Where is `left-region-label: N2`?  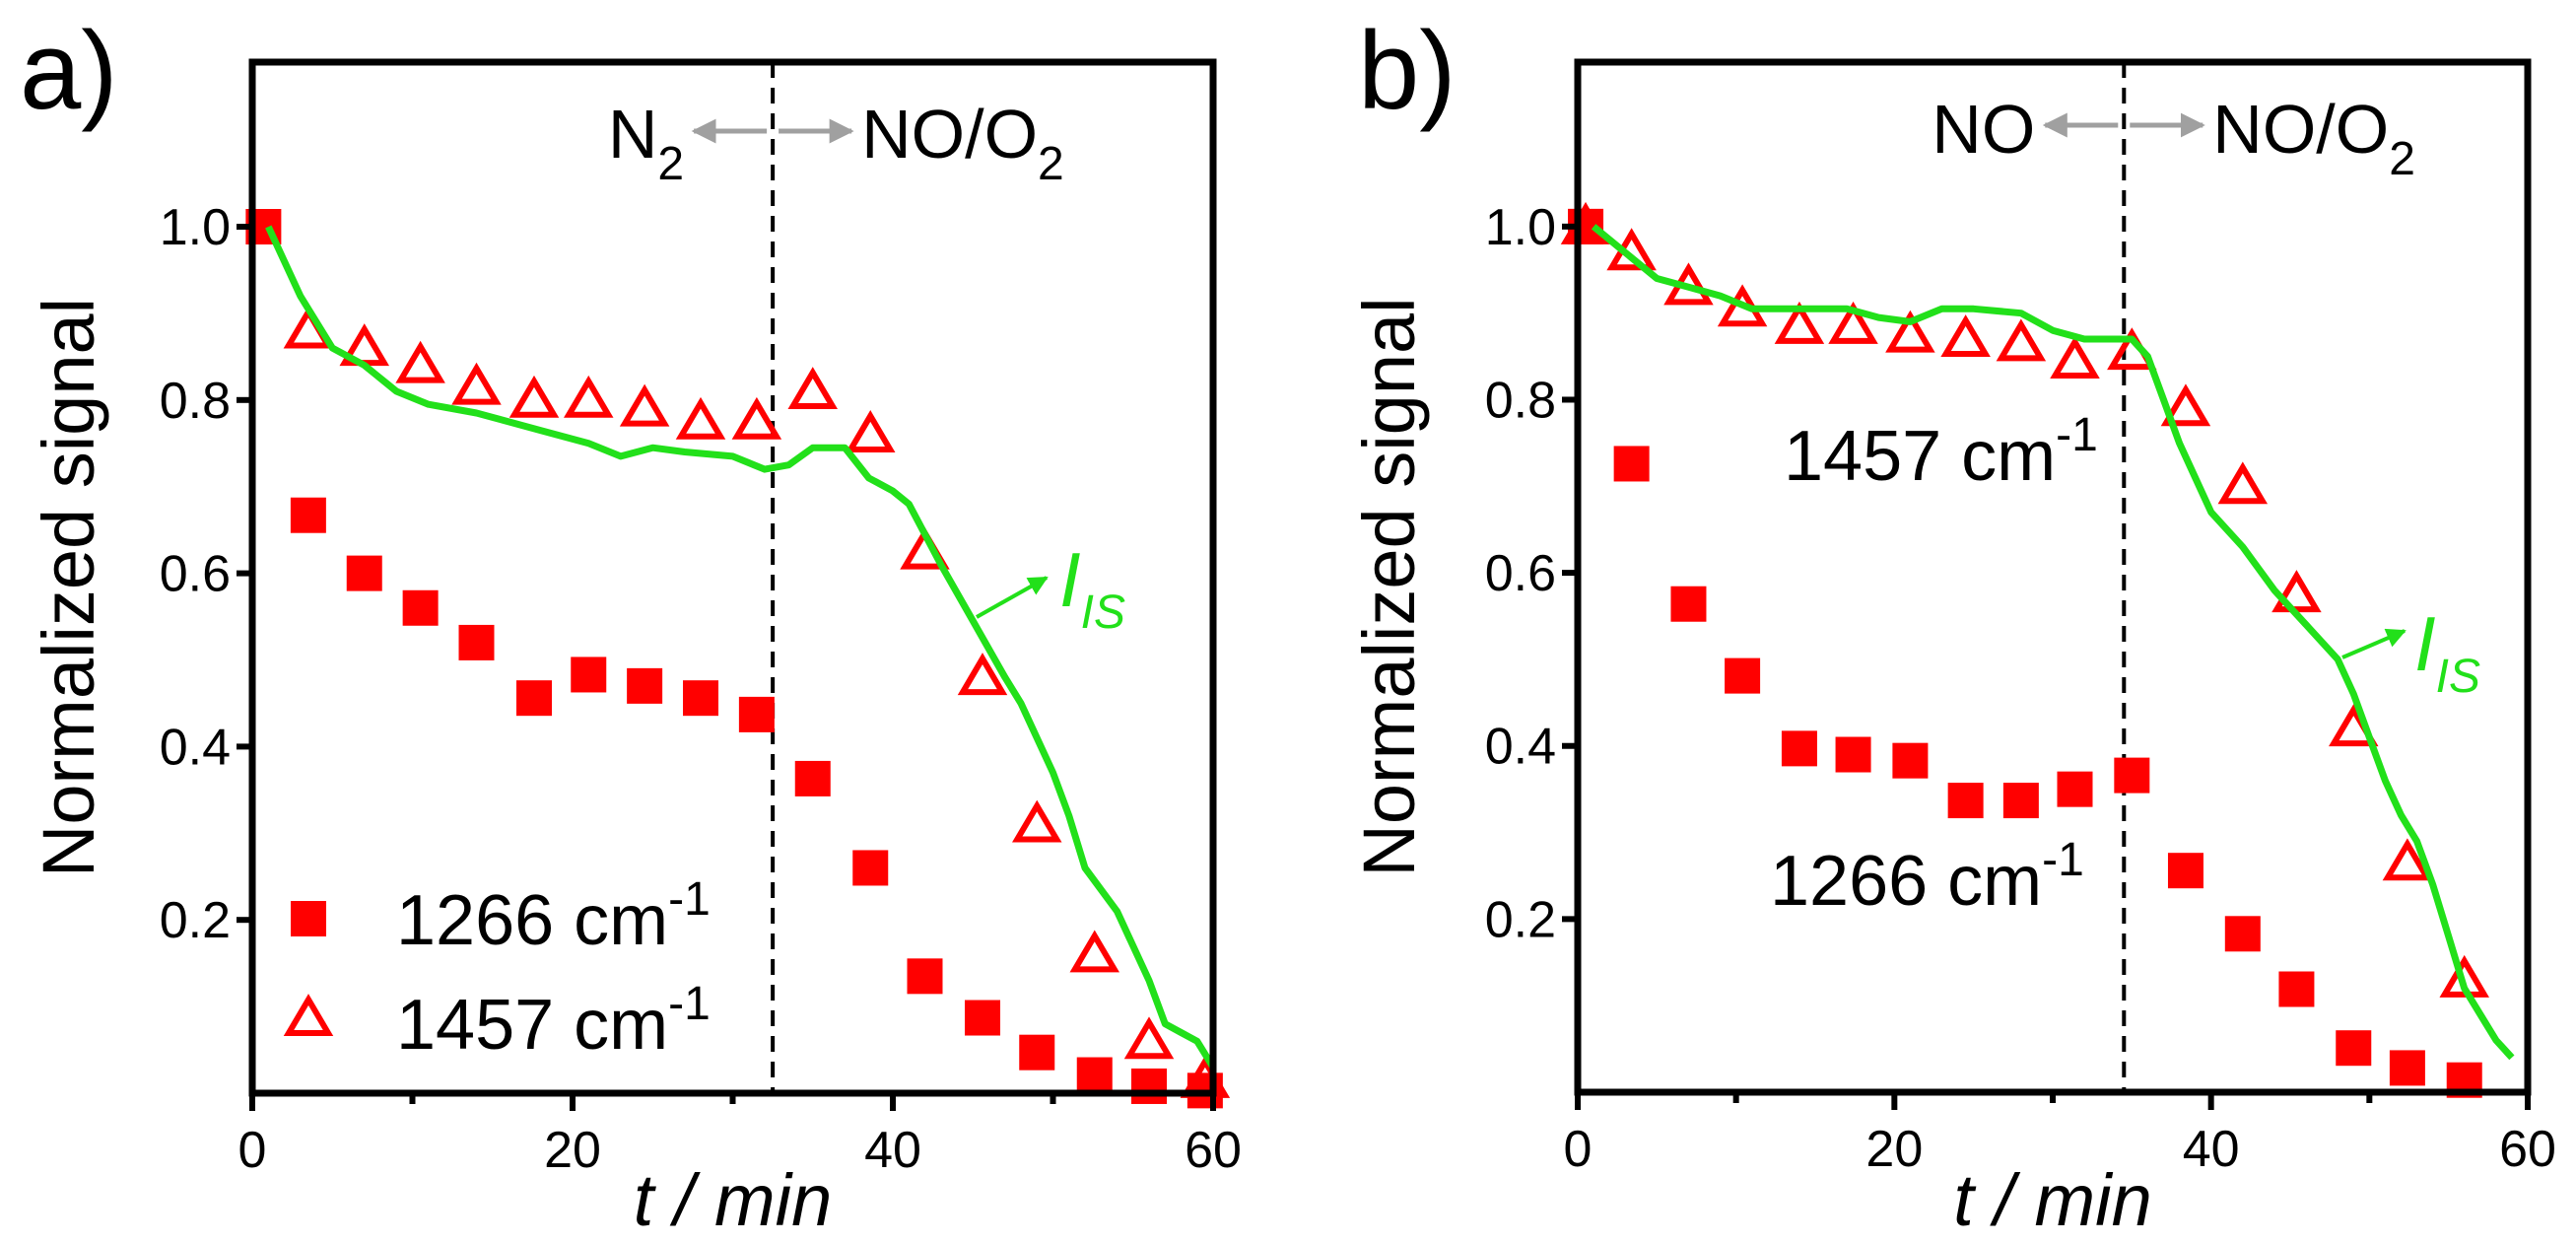 left-region-label: N2 is located at coordinates (646, 143).